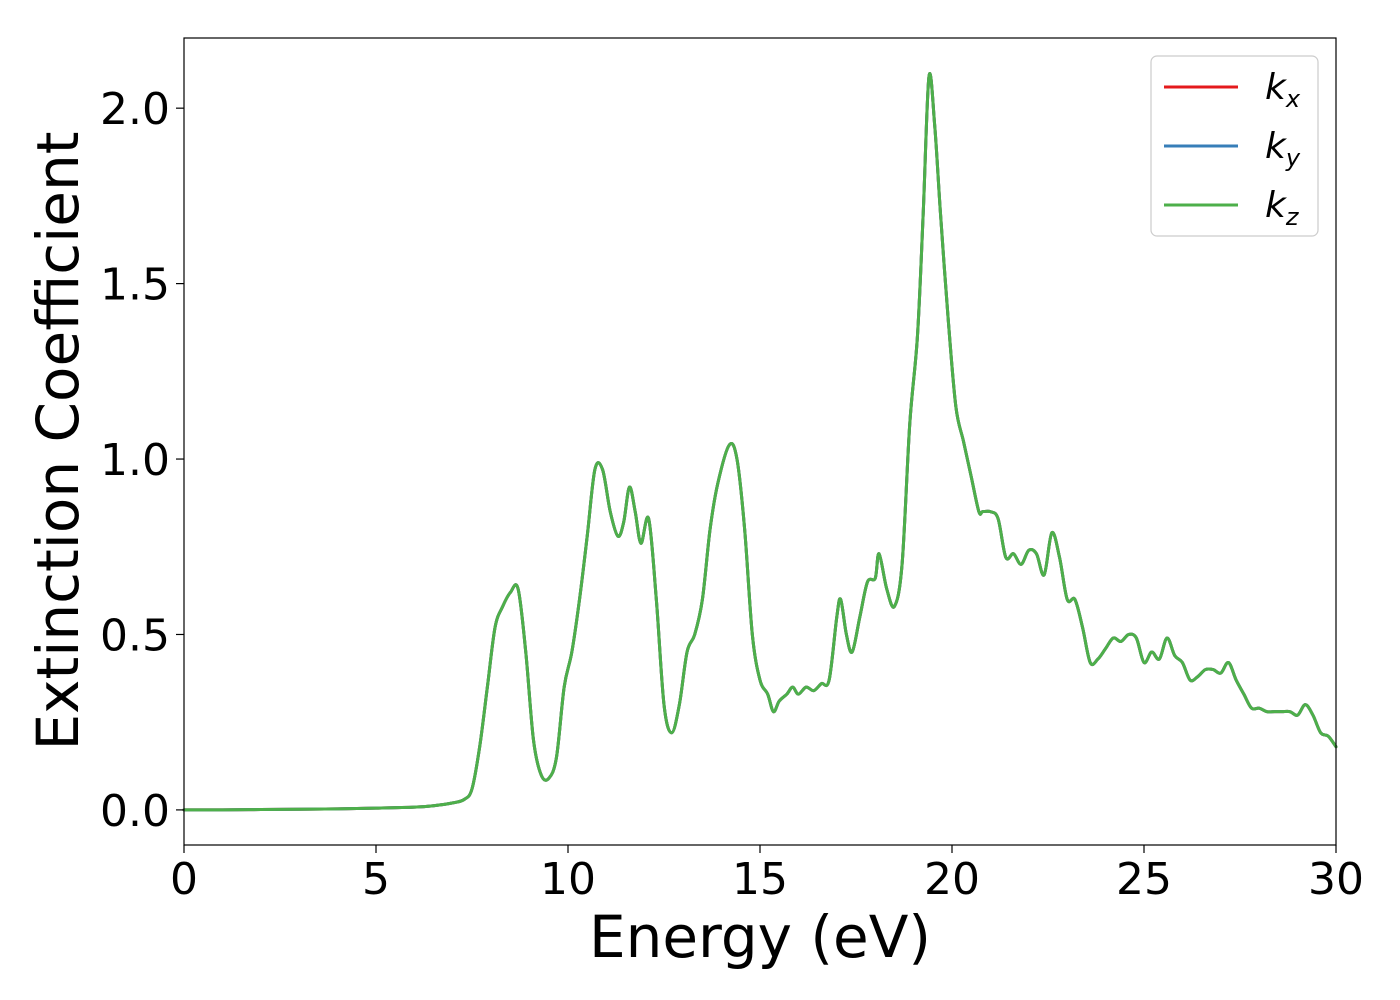 Image resolution: width=1400 pixels, height=1000 pixels. What do you see at coordinates (135, 460) in the screenshot?
I see `y-tick-label: 1.0` at bounding box center [135, 460].